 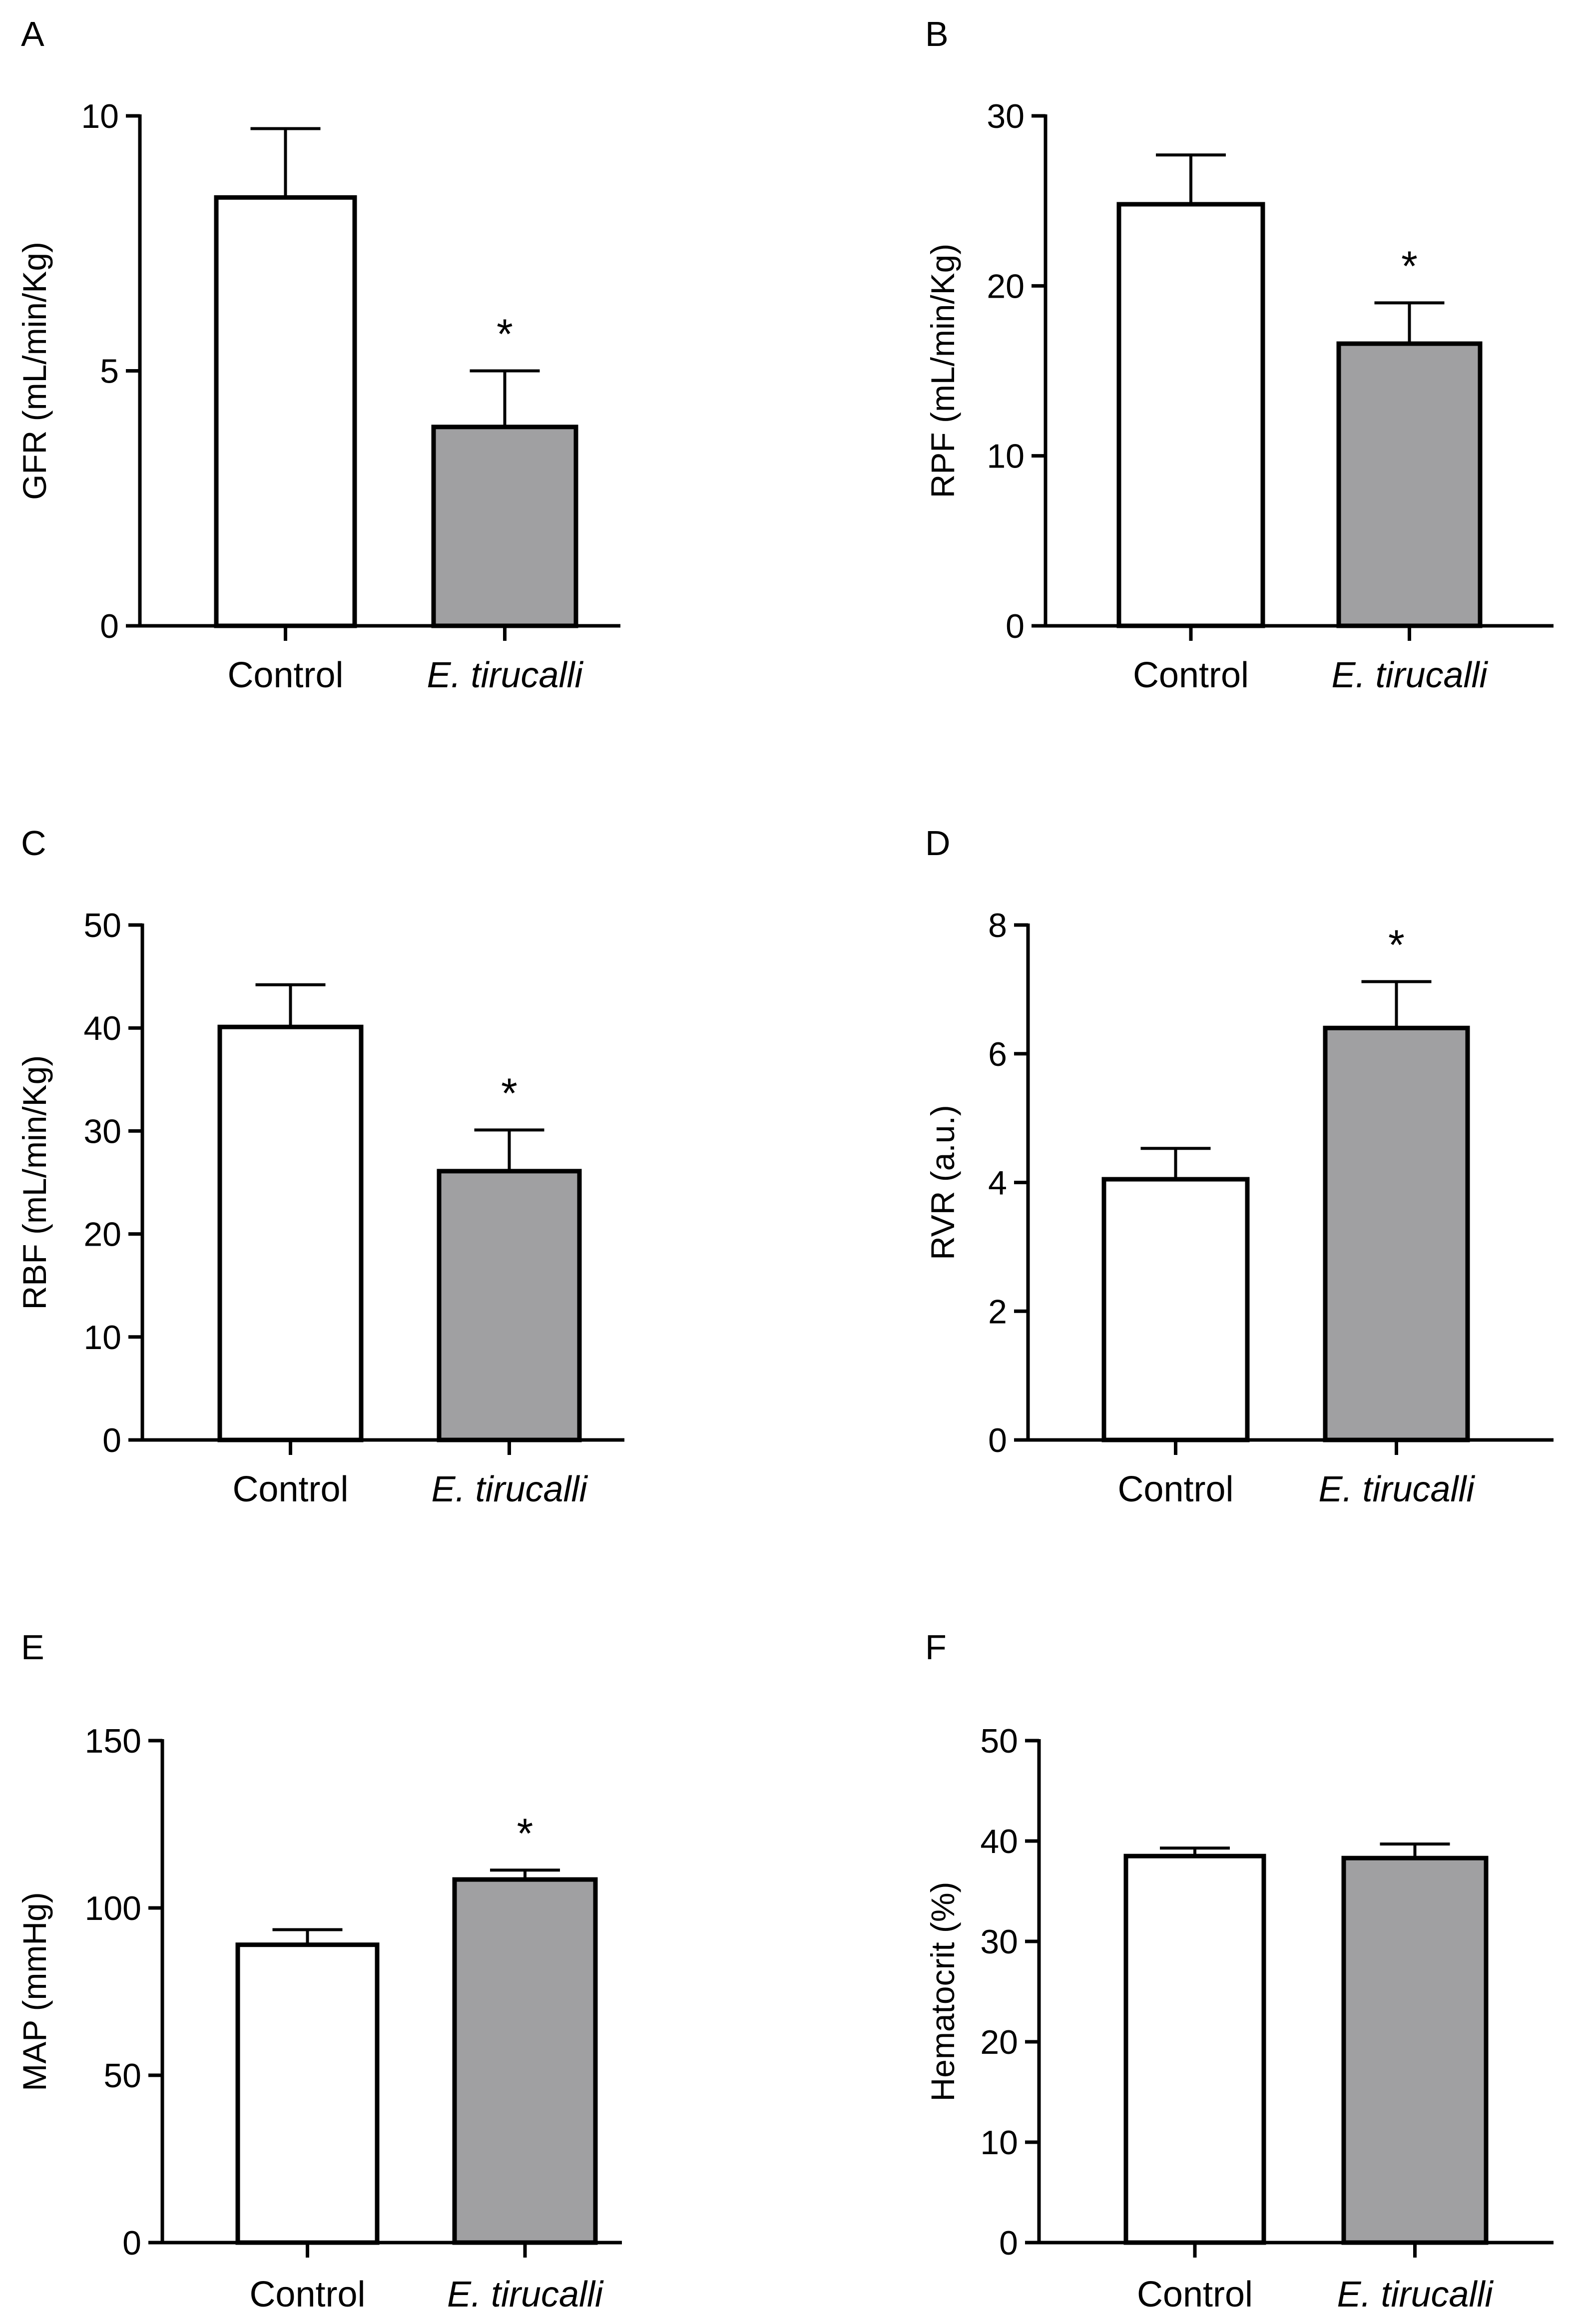 I want to click on y-tick-label: 5, so click(x=110, y=372).